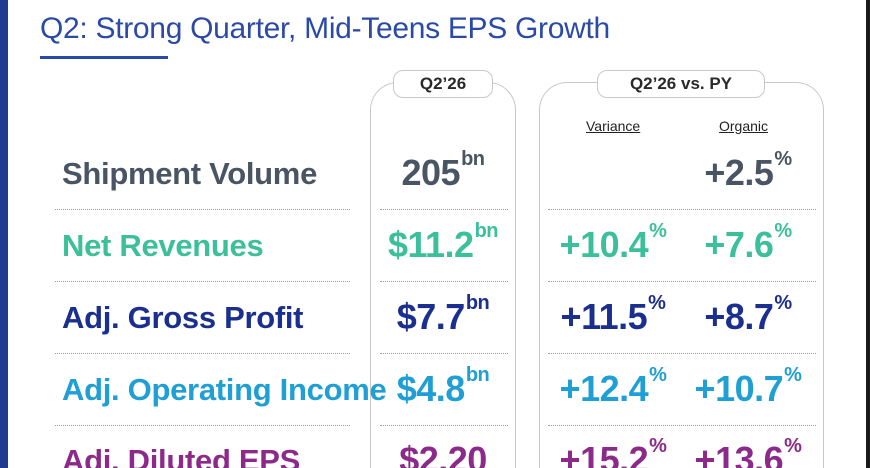 Image resolution: width=870 pixels, height=468 pixels. I want to click on net-revenues-q2-value: $11.2bn, so click(443, 242).